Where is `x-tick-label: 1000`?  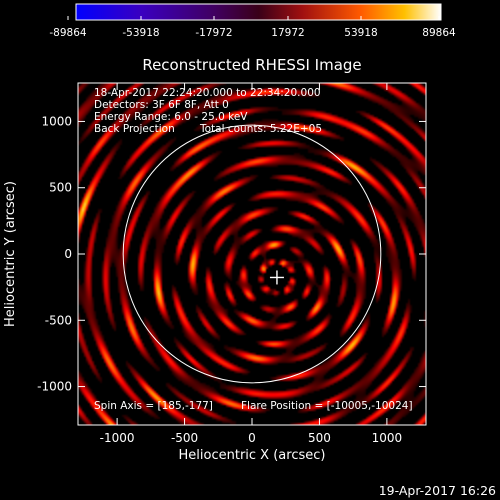
x-tick-label: 1000 is located at coordinates (387, 438).